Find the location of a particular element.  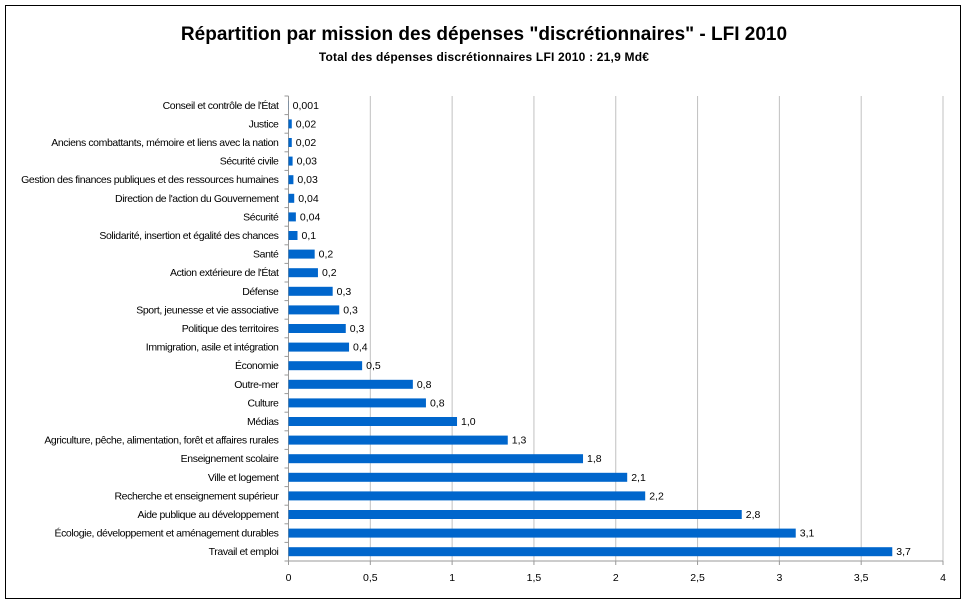

x-tick-label: 3 is located at coordinates (779, 578).